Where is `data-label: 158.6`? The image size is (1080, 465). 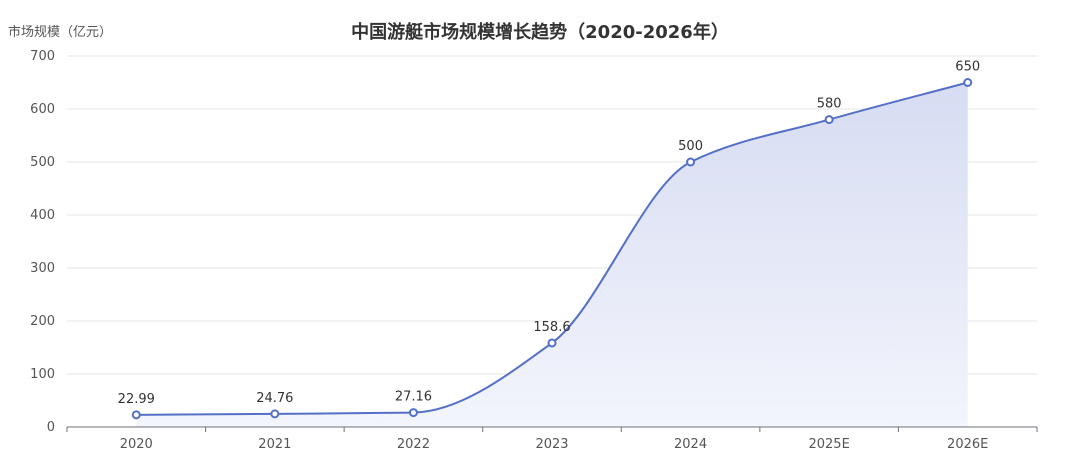
data-label: 158.6 is located at coordinates (551, 327).